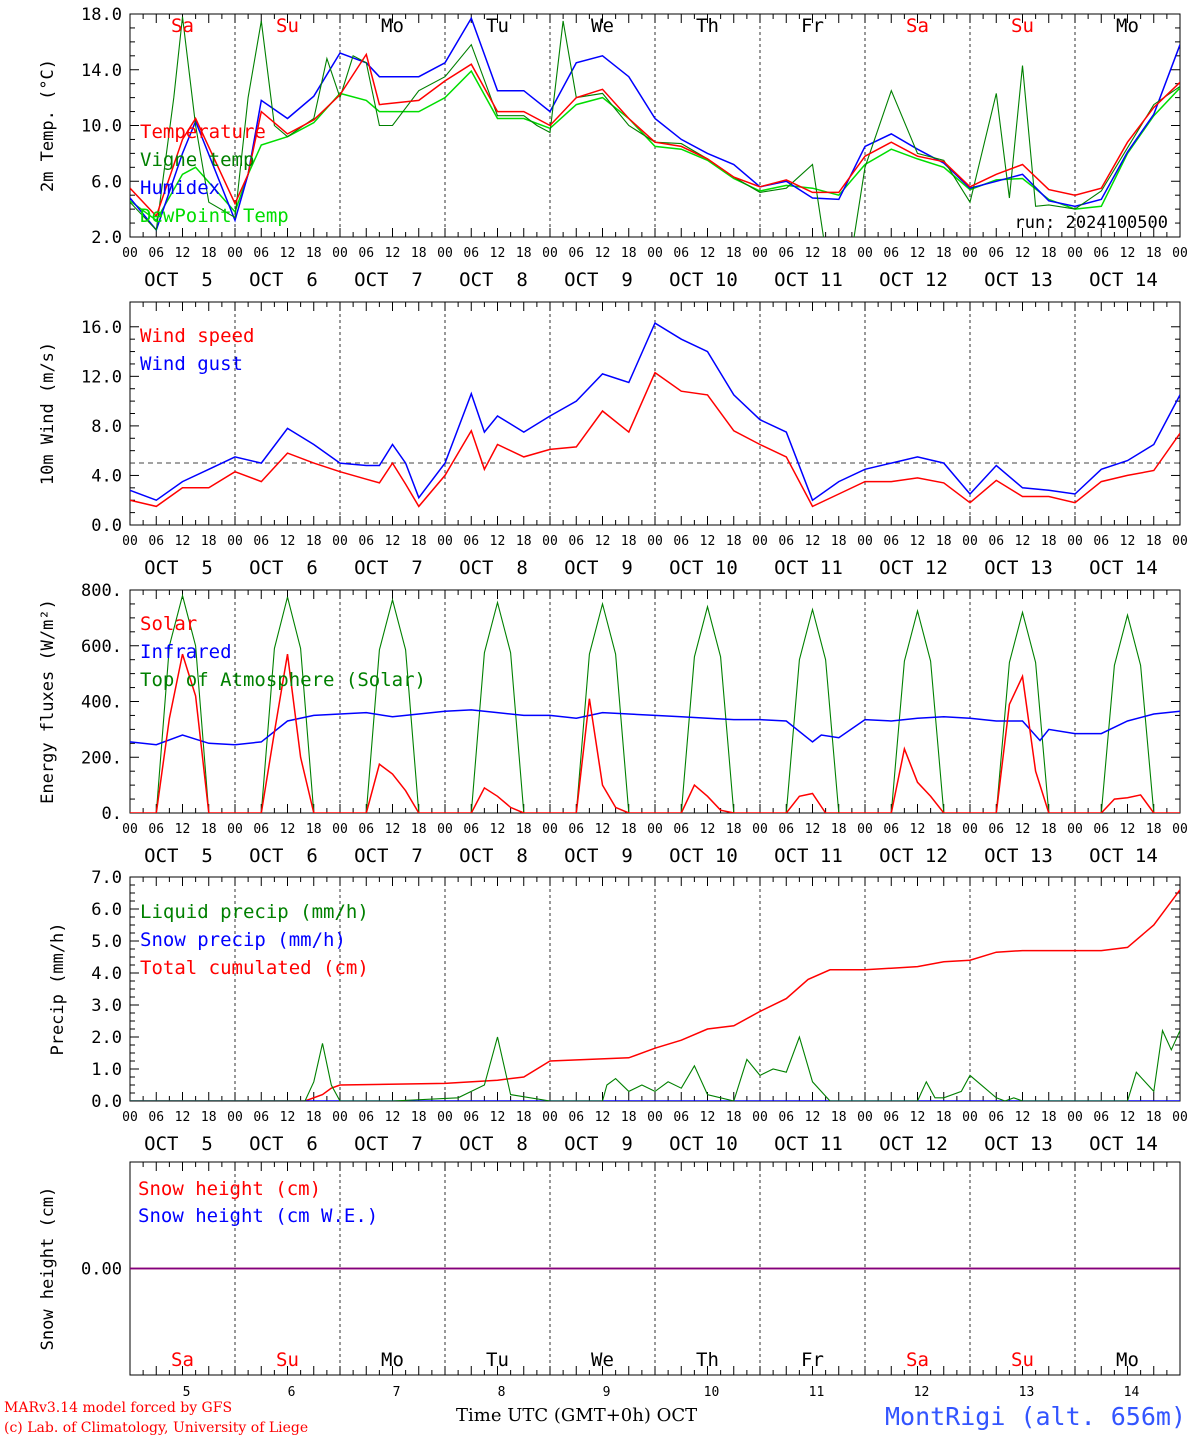 The height and width of the screenshot is (1440, 1194). What do you see at coordinates (707, 26) in the screenshot?
I see `weekday-label: Th` at bounding box center [707, 26].